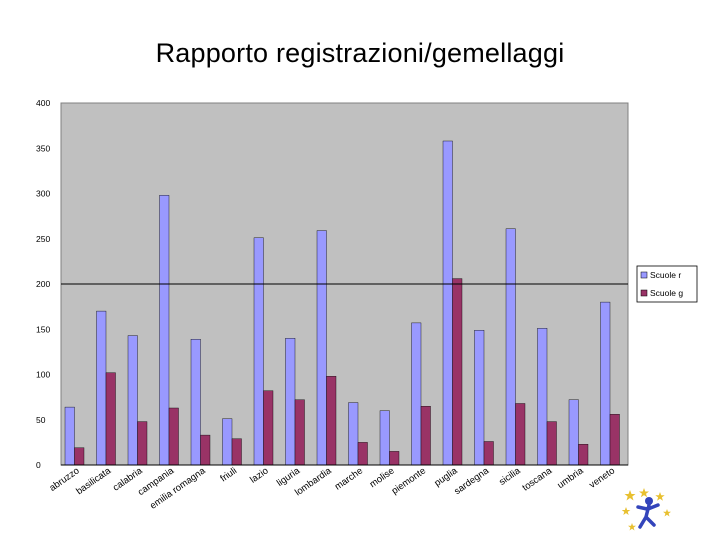 The width and height of the screenshot is (720, 540). Describe the element at coordinates (605, 383) in the screenshot. I see `bar-scuole-r-veneto` at that location.